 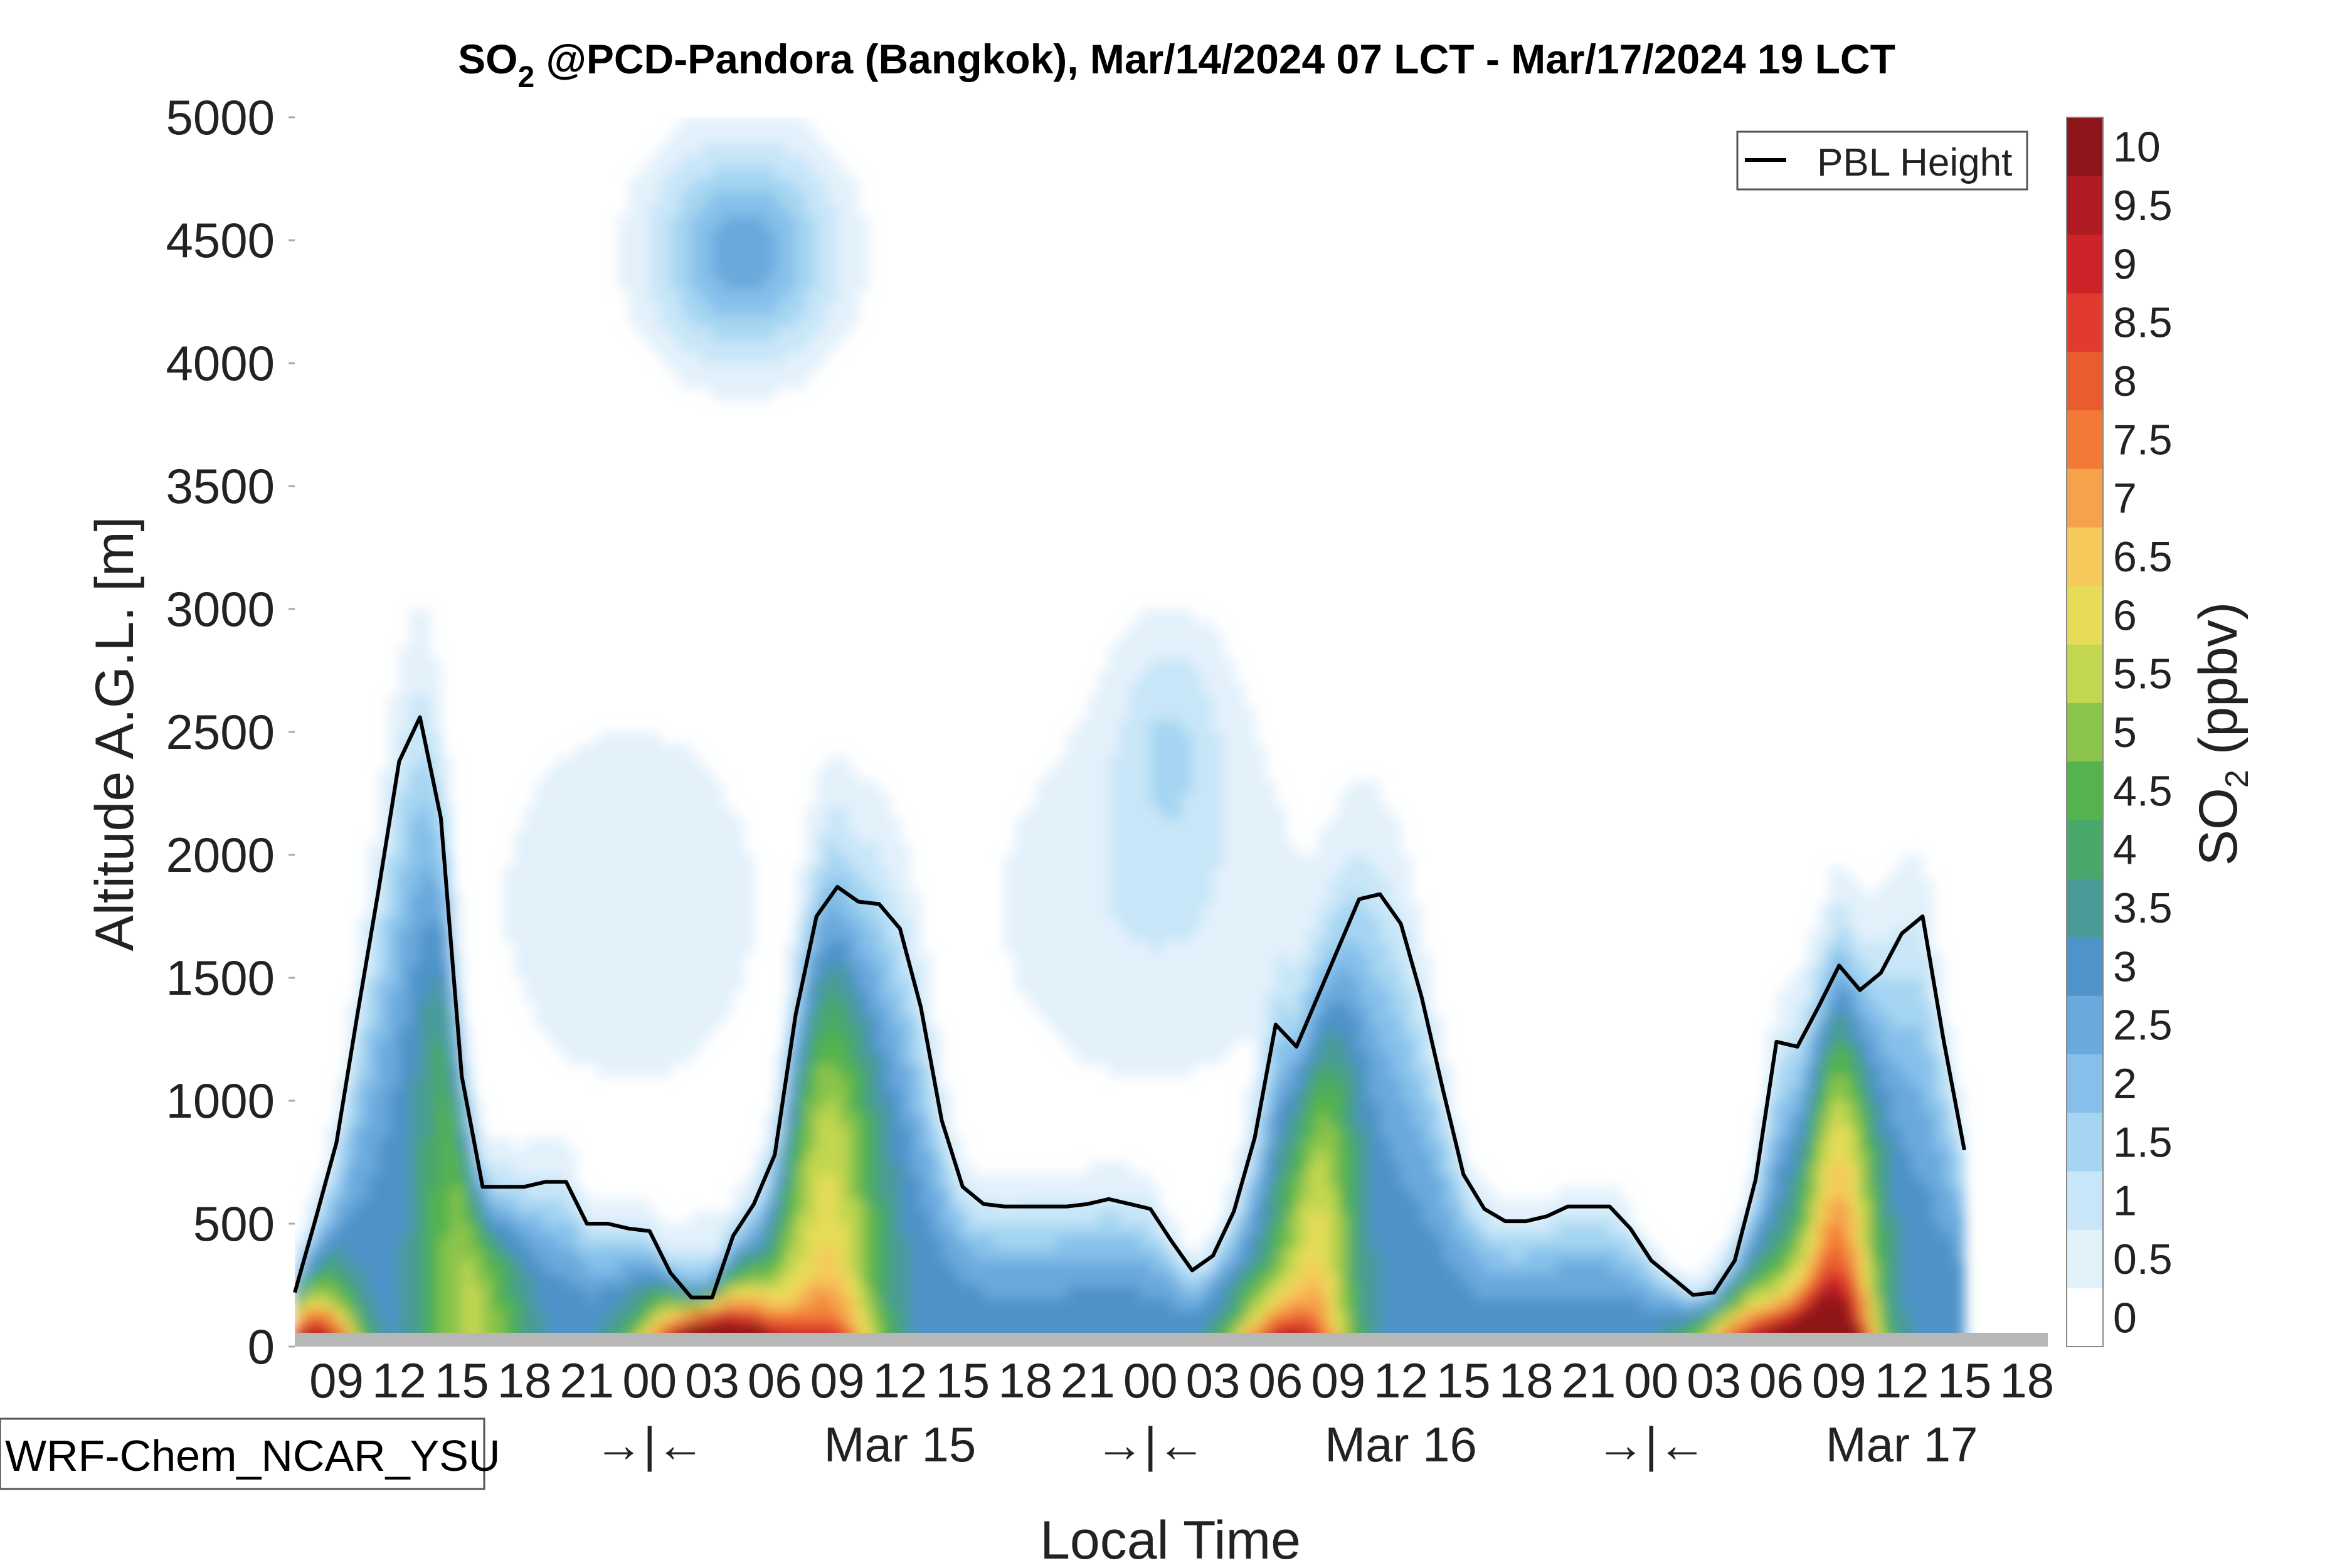 What do you see at coordinates (2143, 674) in the screenshot?
I see `colorbar-tick-label: 5.5` at bounding box center [2143, 674].